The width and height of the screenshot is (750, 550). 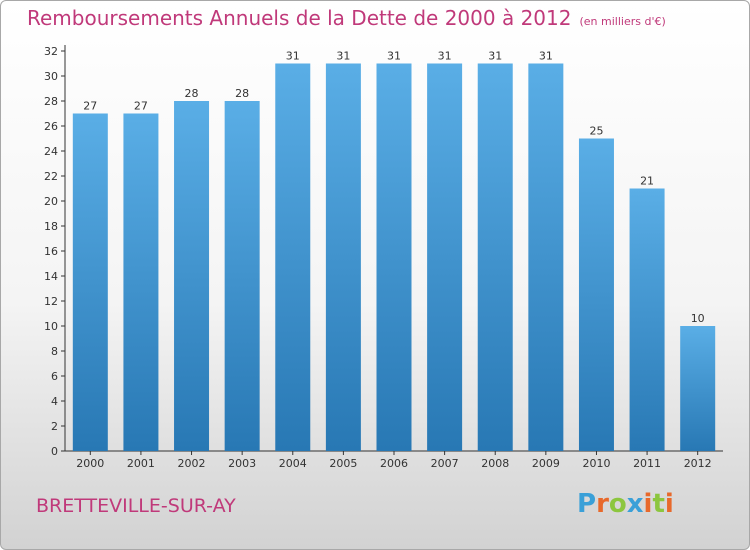 I want to click on data-label-2004: 31, so click(x=293, y=56).